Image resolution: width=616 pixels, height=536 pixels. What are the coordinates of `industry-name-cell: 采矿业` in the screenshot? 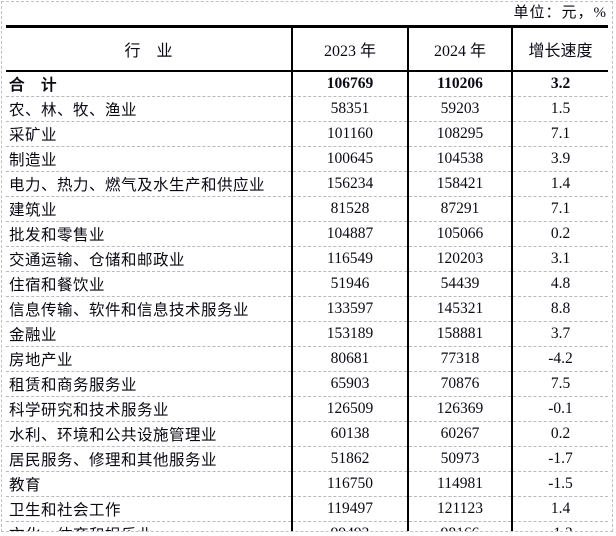 It's located at (149, 134).